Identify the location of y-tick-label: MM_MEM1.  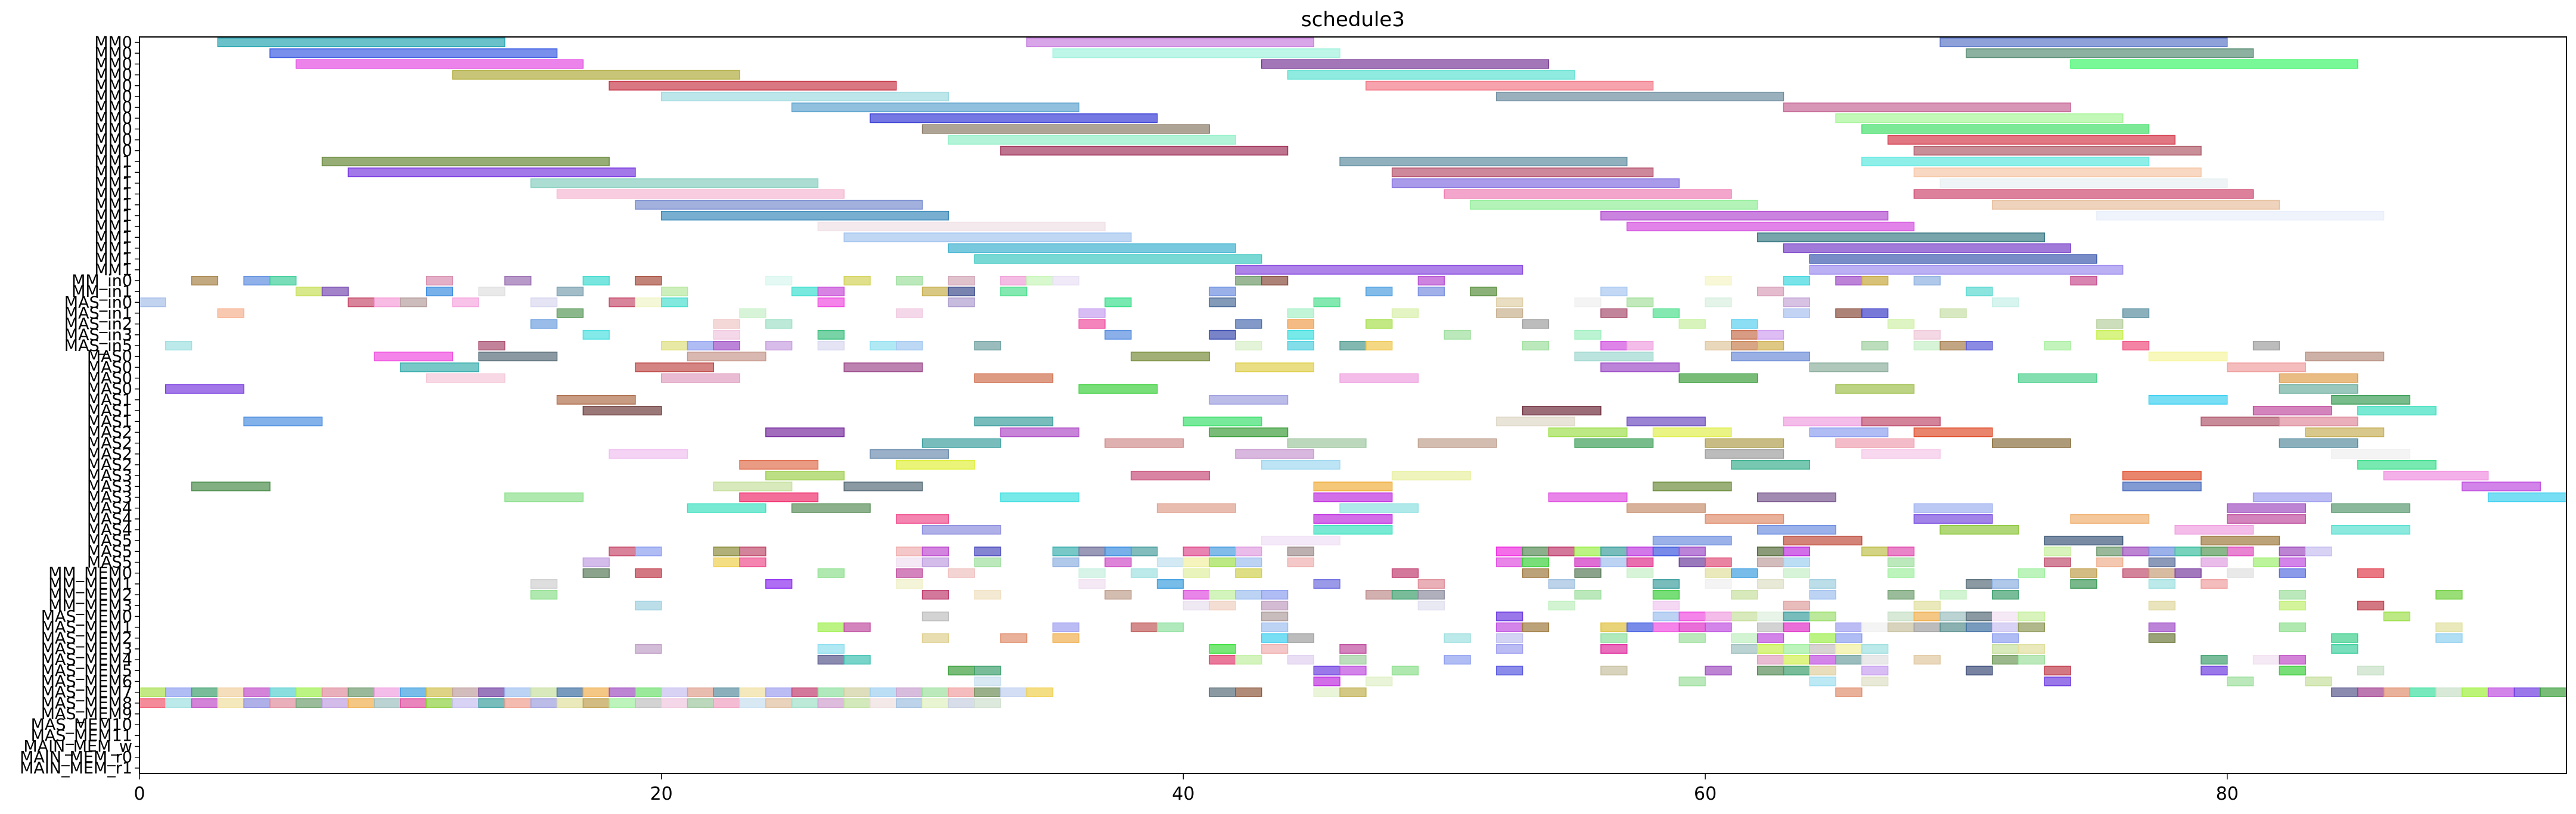
(90, 584).